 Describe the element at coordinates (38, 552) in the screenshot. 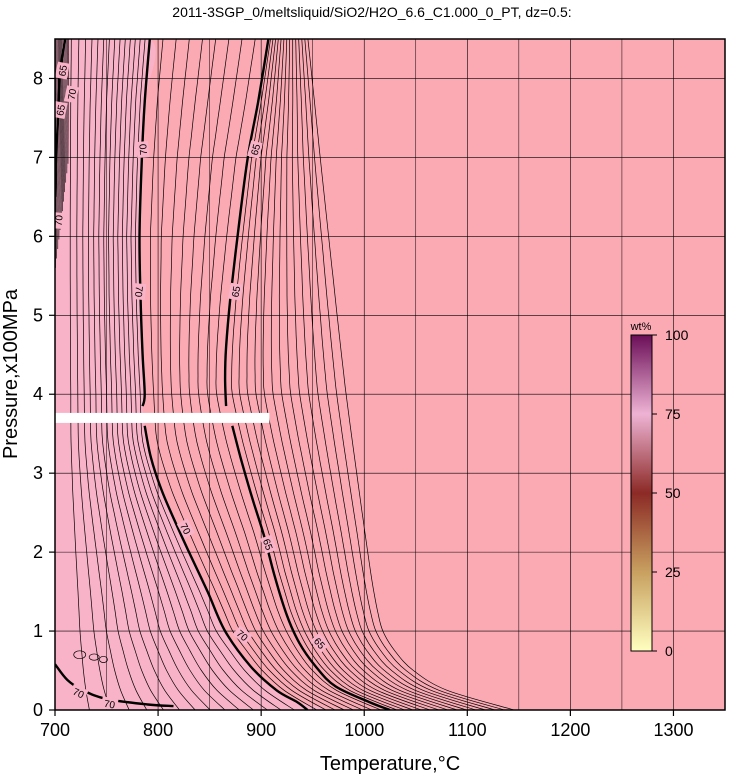

I see `y-tick-label: 2` at that location.